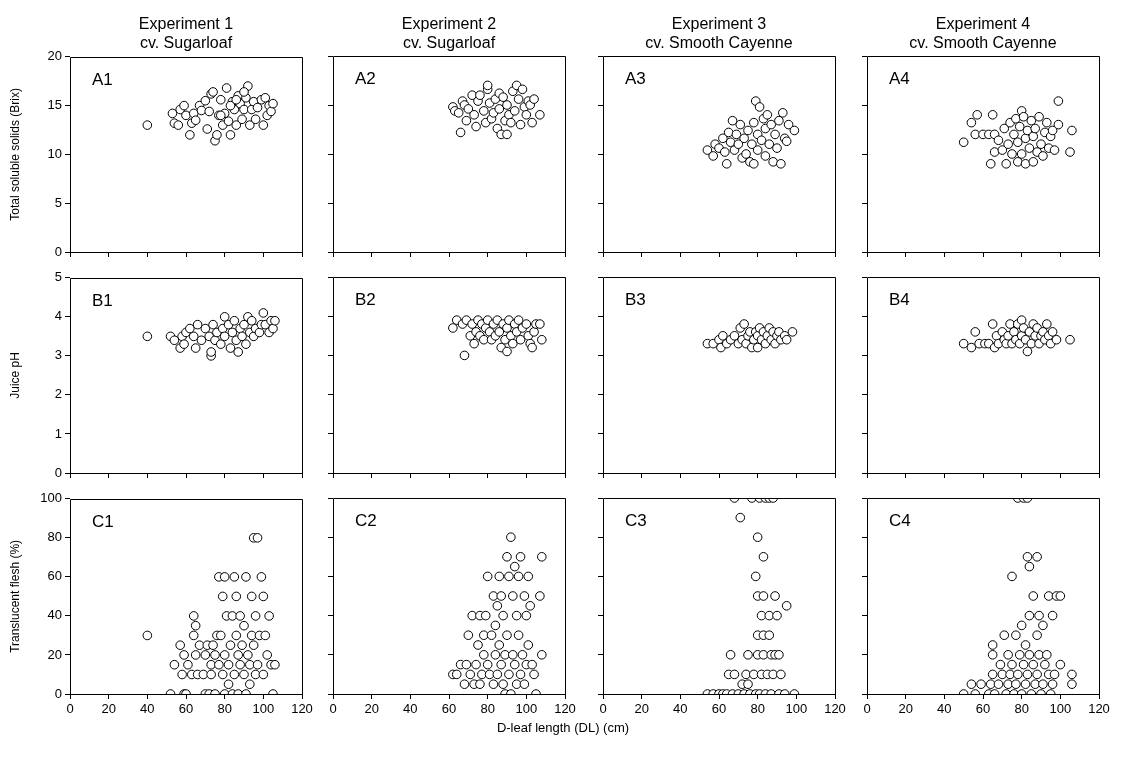 The width and height of the screenshot is (1127, 765). What do you see at coordinates (487, 709) in the screenshot?
I see `x-tick-label: 80` at bounding box center [487, 709].